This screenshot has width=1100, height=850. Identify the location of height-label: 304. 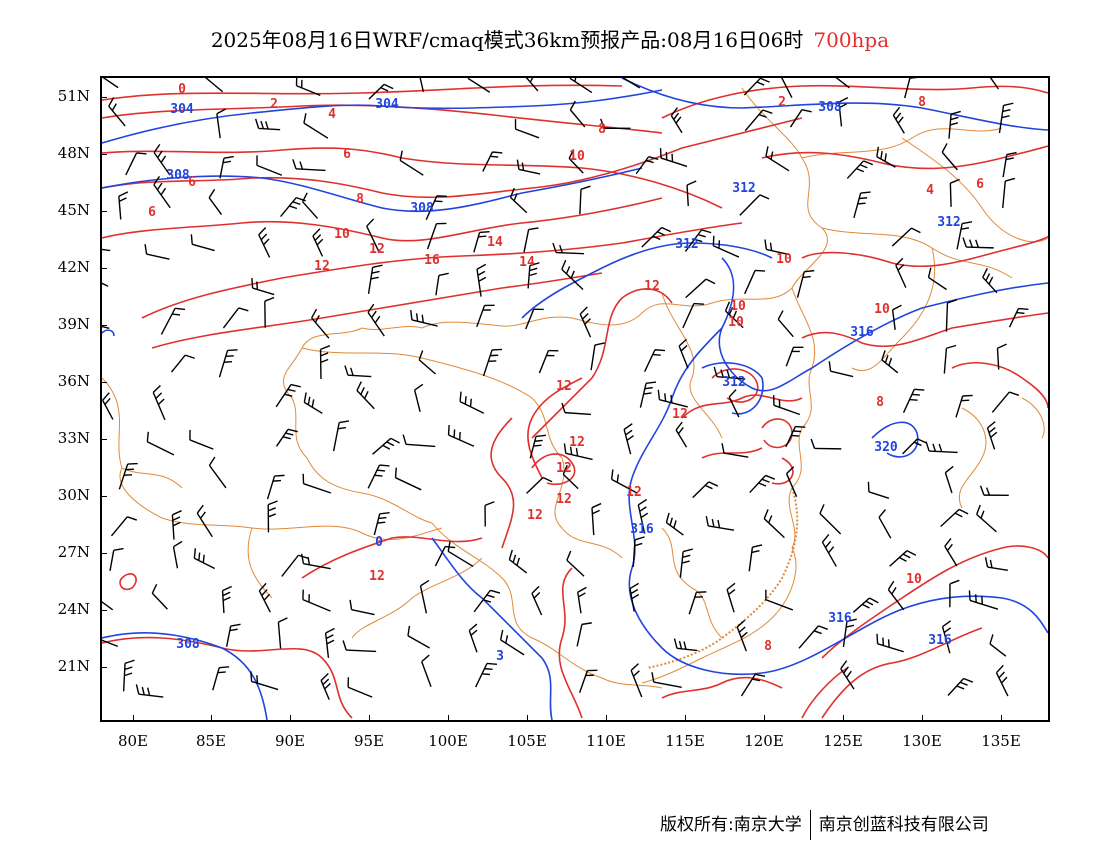
(182, 109).